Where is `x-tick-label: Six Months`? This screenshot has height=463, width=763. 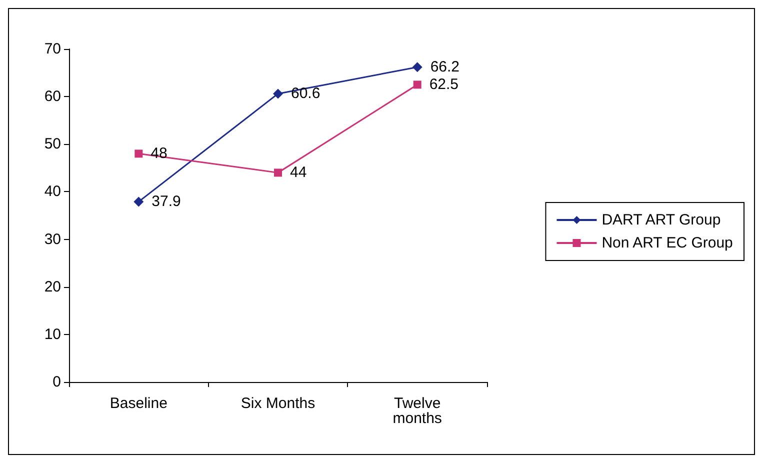 x-tick-label: Six Months is located at coordinates (278, 403).